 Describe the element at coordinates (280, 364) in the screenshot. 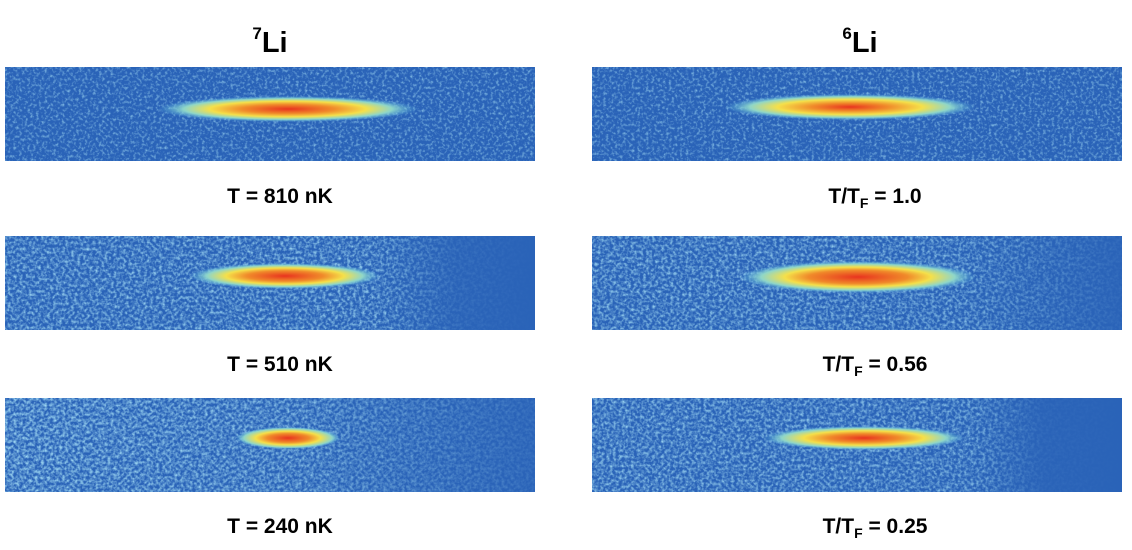

I see `temperature-label: T = 510 nK` at that location.